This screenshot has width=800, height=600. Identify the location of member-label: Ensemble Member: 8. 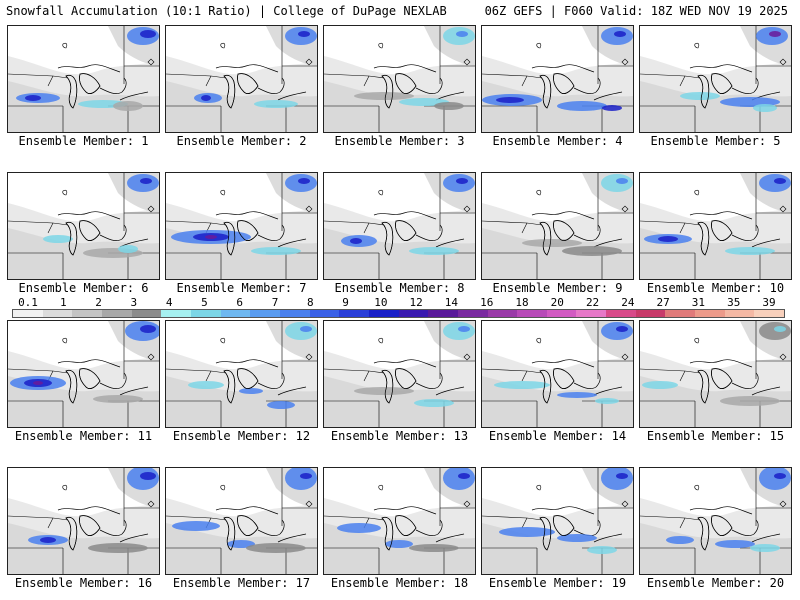
(399, 288).